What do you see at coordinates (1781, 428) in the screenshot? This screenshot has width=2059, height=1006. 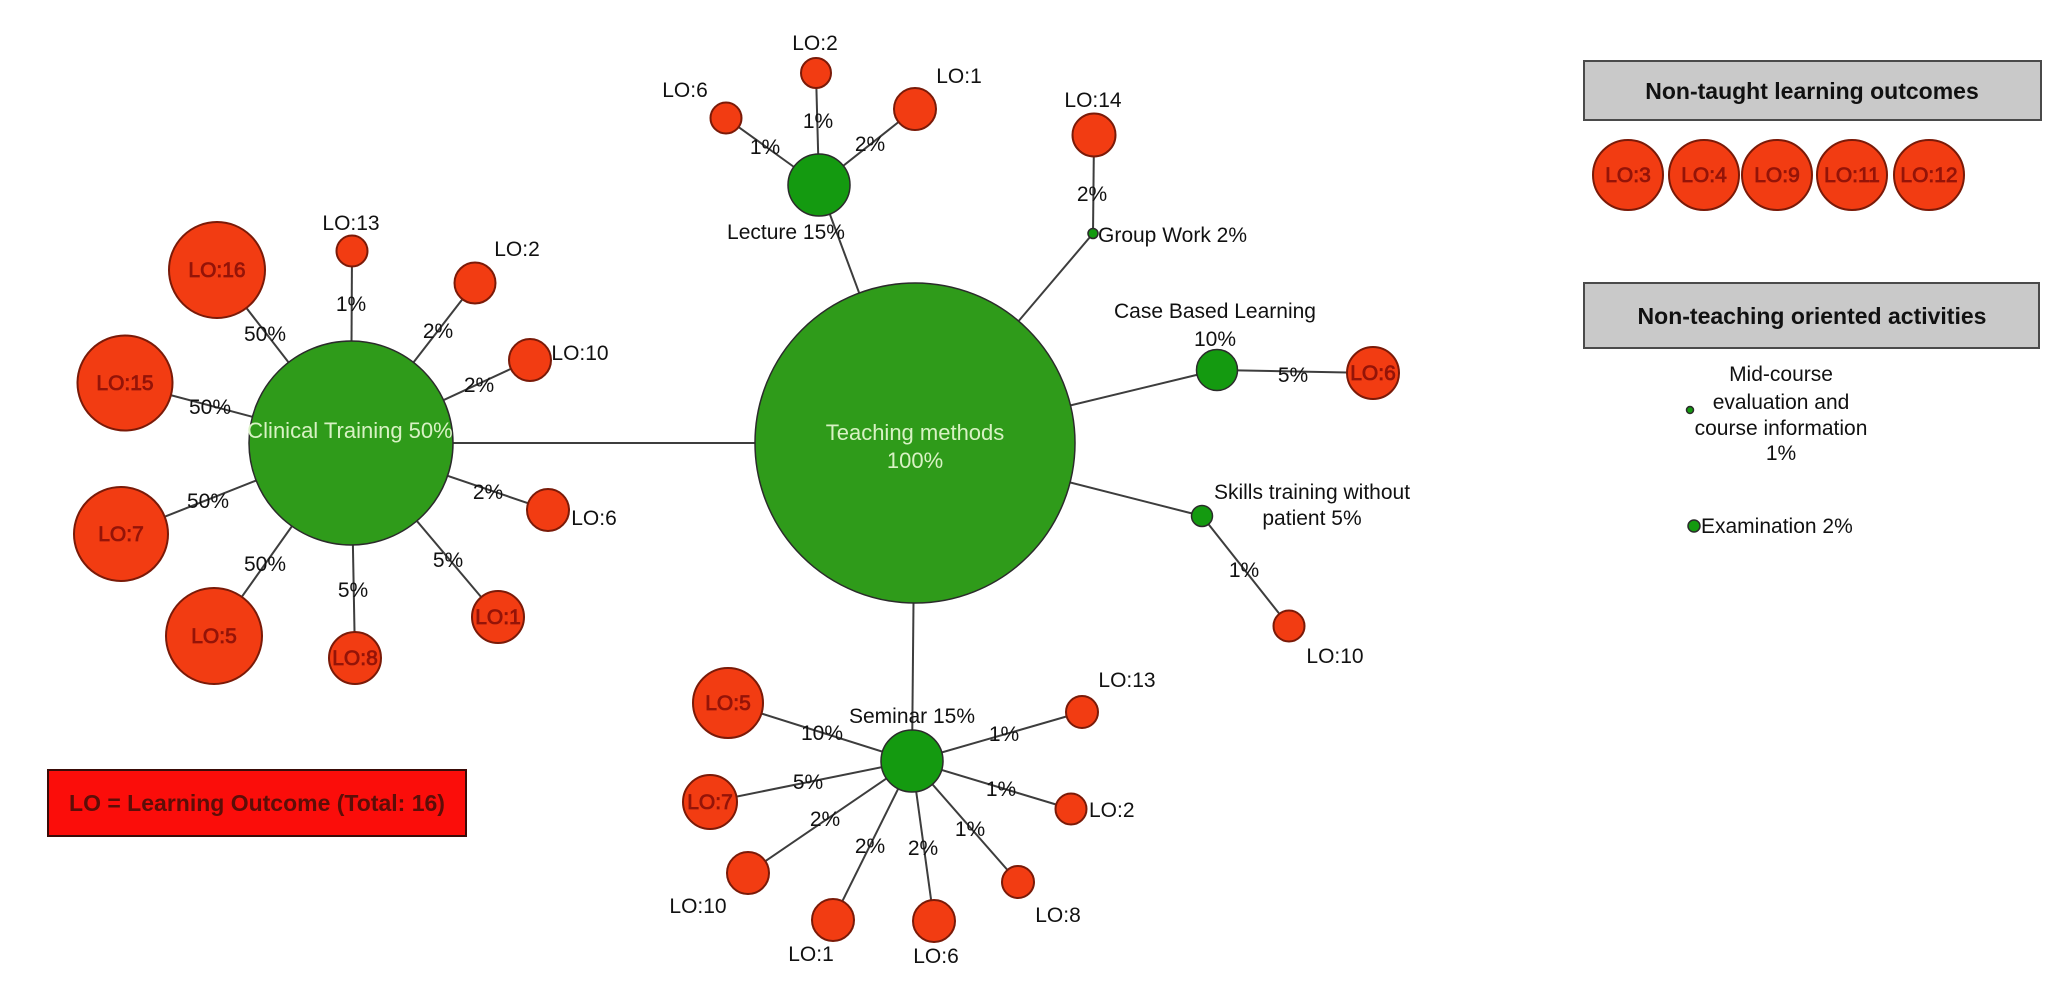 I see `svg-text: course information` at bounding box center [1781, 428].